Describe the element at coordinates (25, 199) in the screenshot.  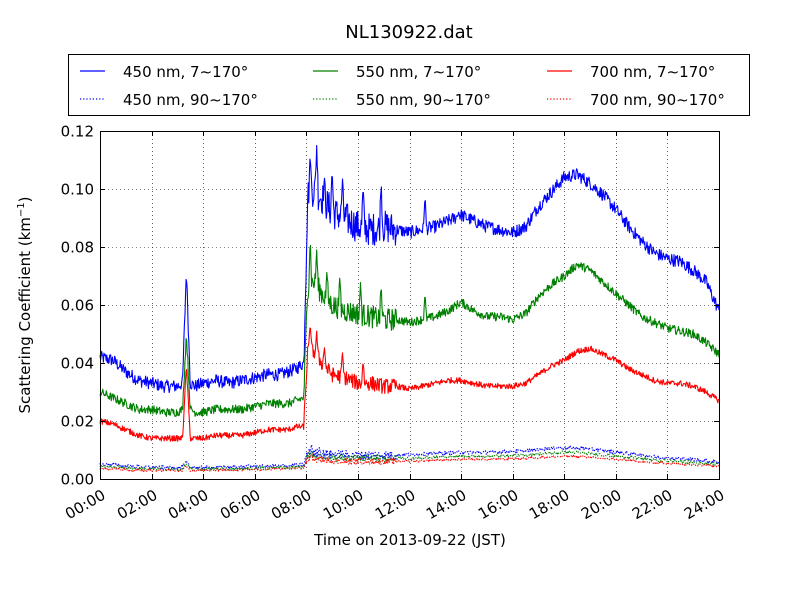
I see `y-axis-label-close: )` at that location.